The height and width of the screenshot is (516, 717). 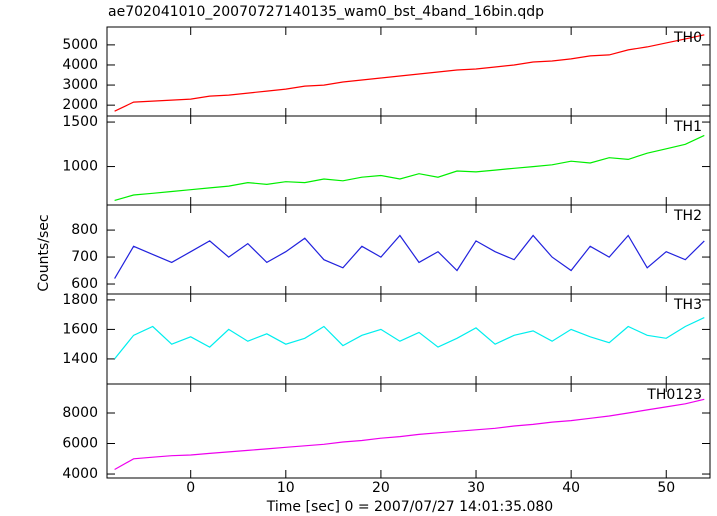 What do you see at coordinates (80, 413) in the screenshot?
I see `y-tick-label: 8000` at bounding box center [80, 413].